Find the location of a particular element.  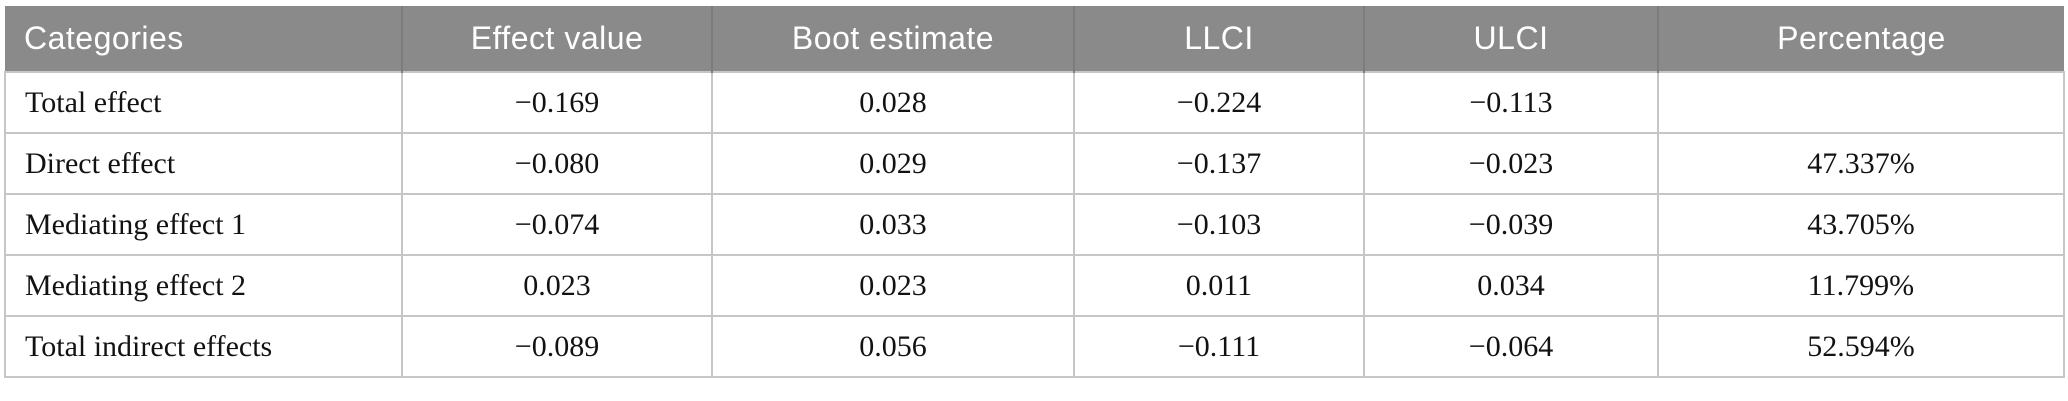

cell-percentage: 47.337% is located at coordinates (1861, 163).